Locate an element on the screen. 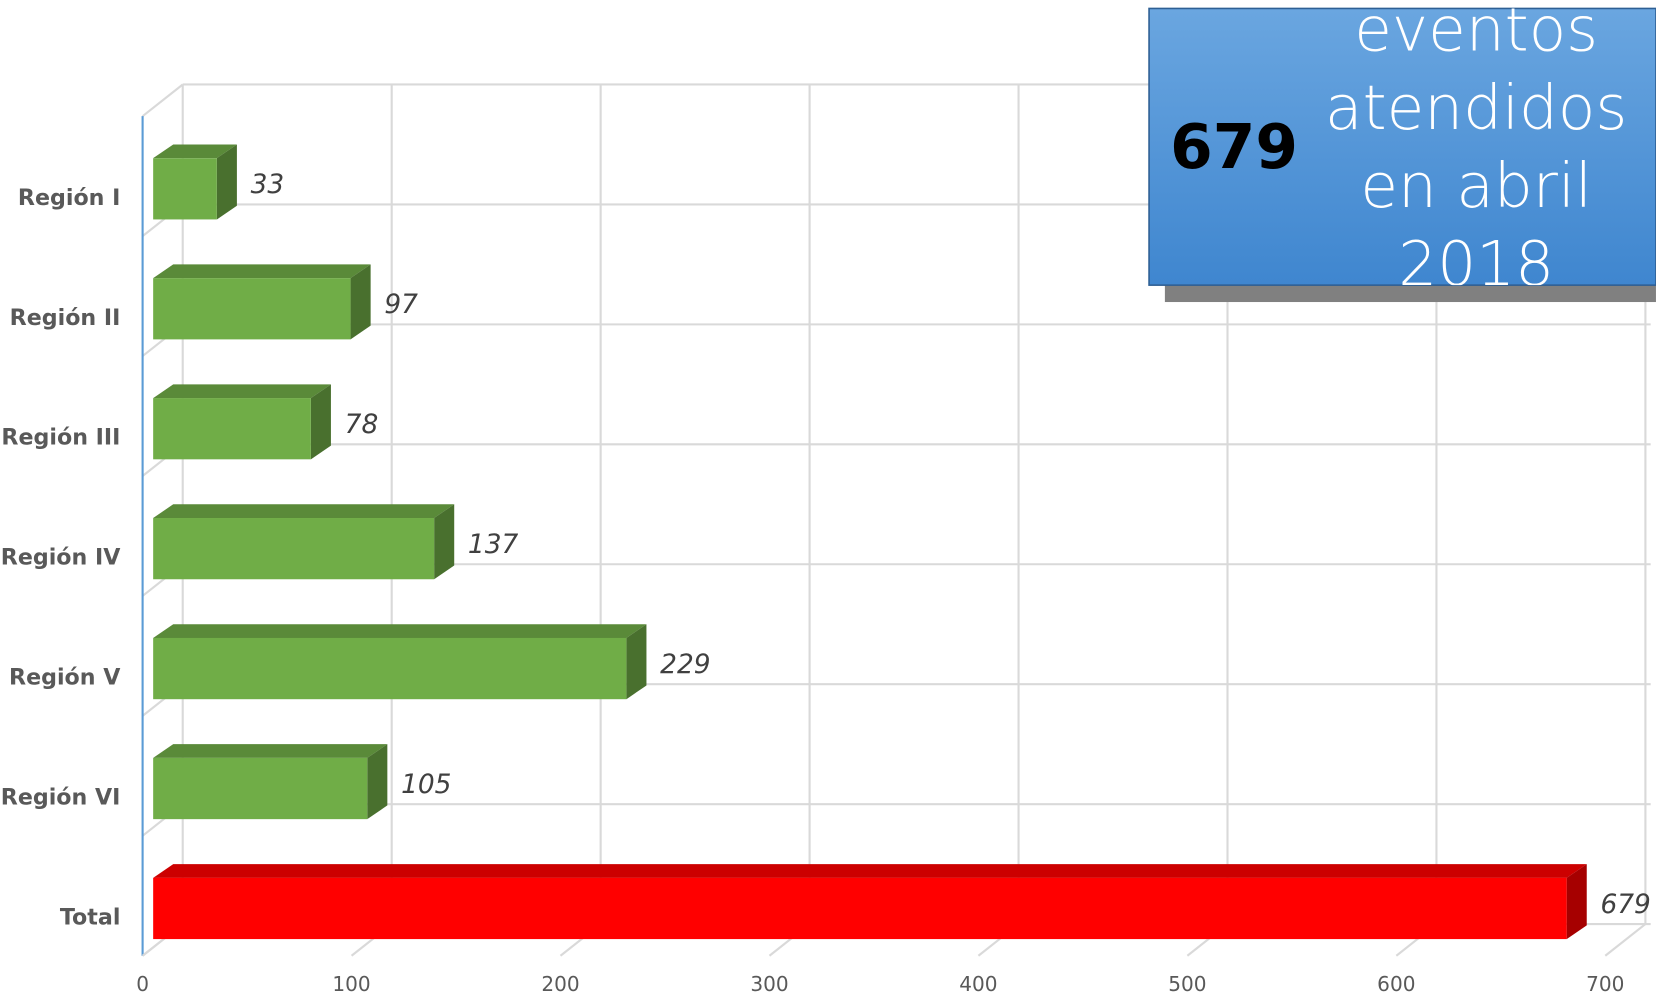 Image resolution: width=1656 pixels, height=998 pixels. y-tick-label: Región III is located at coordinates (60, 438).